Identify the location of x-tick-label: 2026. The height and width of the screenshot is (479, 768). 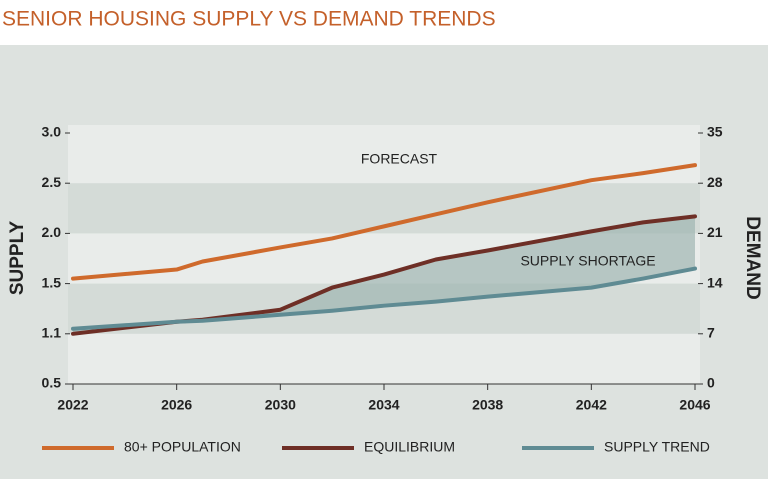
(176, 405).